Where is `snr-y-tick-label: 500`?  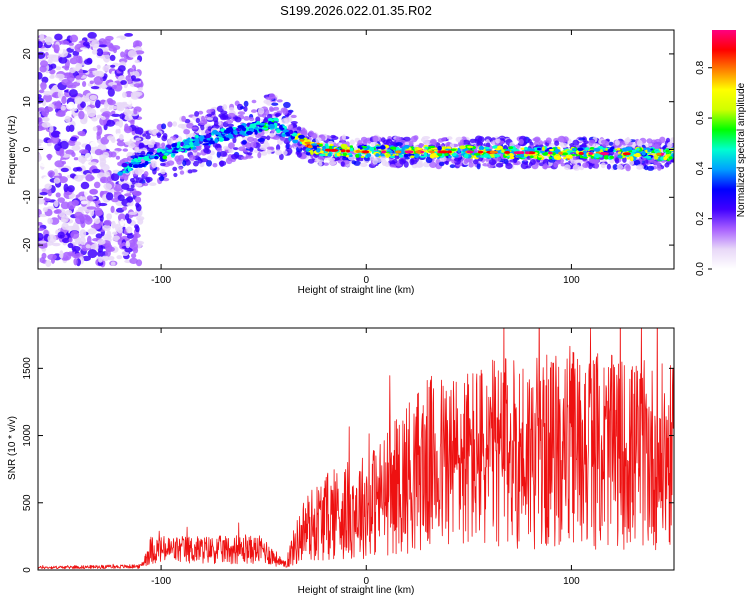 snr-y-tick-label: 500 is located at coordinates (27, 502).